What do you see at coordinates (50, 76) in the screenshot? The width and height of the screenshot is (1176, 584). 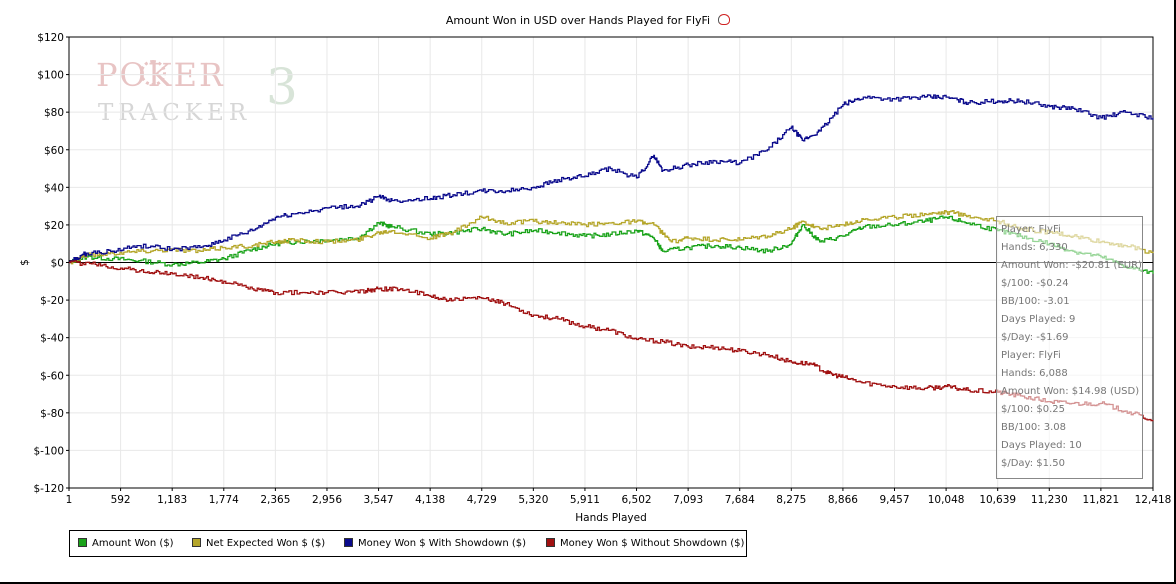 I see `y-tick-label: $100` at bounding box center [50, 76].